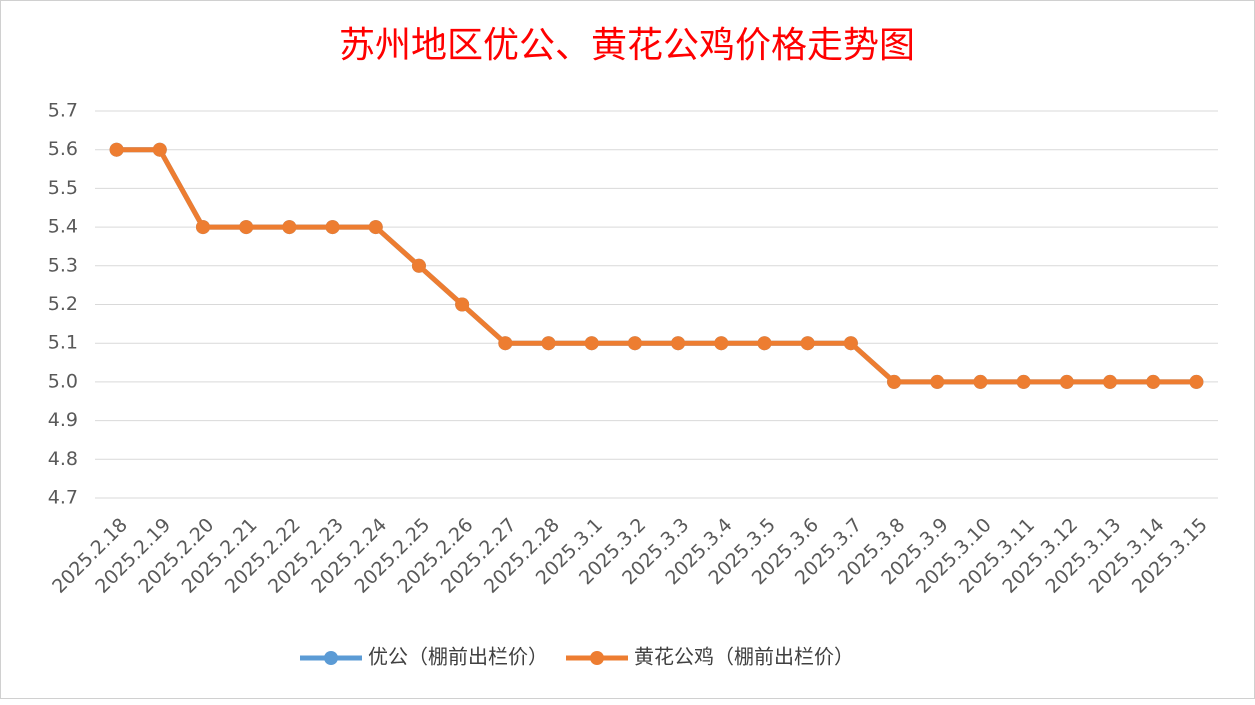  I want to click on y-tick-label: 4.8, so click(63, 459).